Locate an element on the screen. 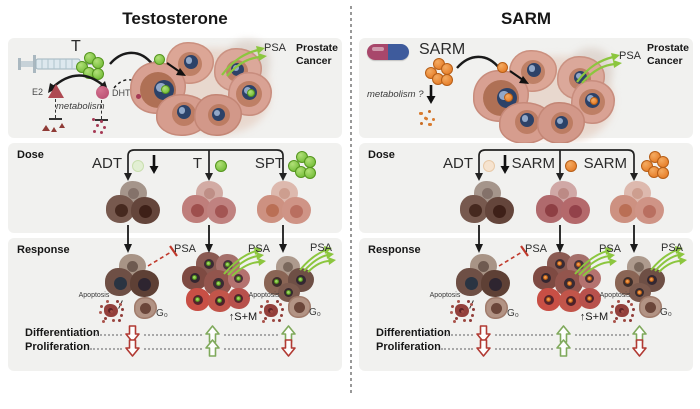 This screenshot has height=409, width=700. proliferation-label: Proliferation is located at coordinates (408, 347).